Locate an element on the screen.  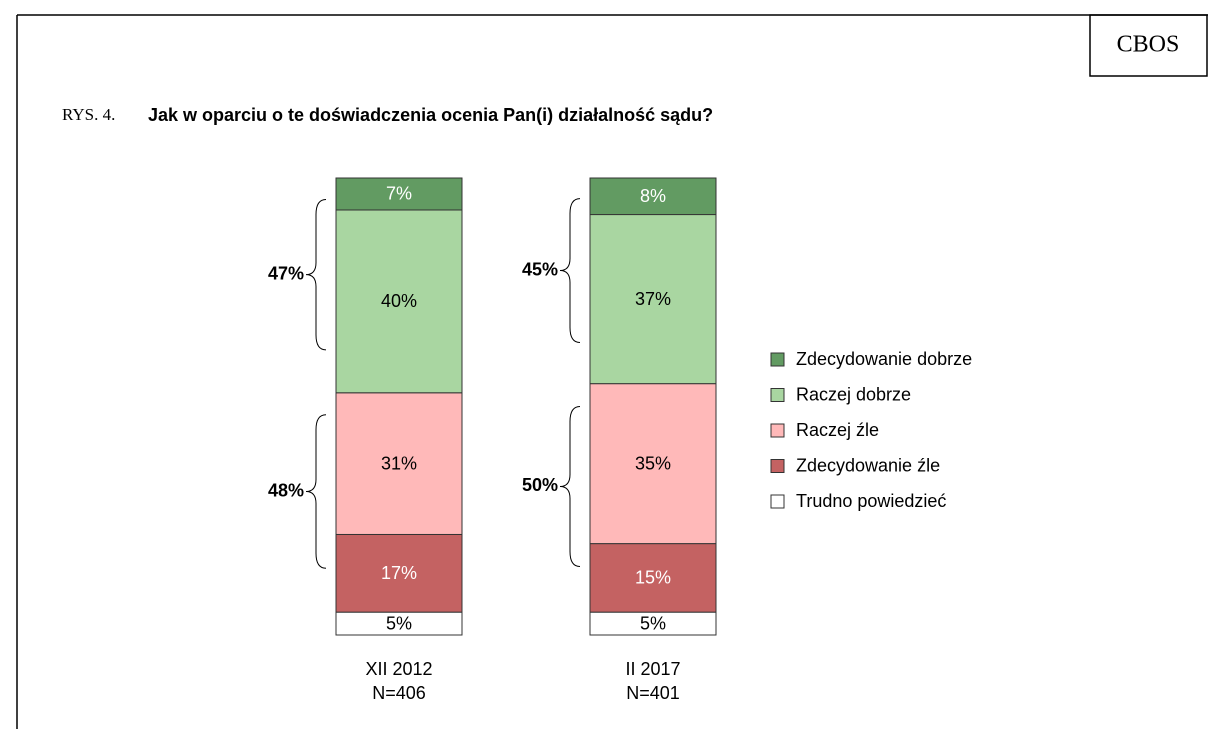
total-label: 47% is located at coordinates (286, 273).